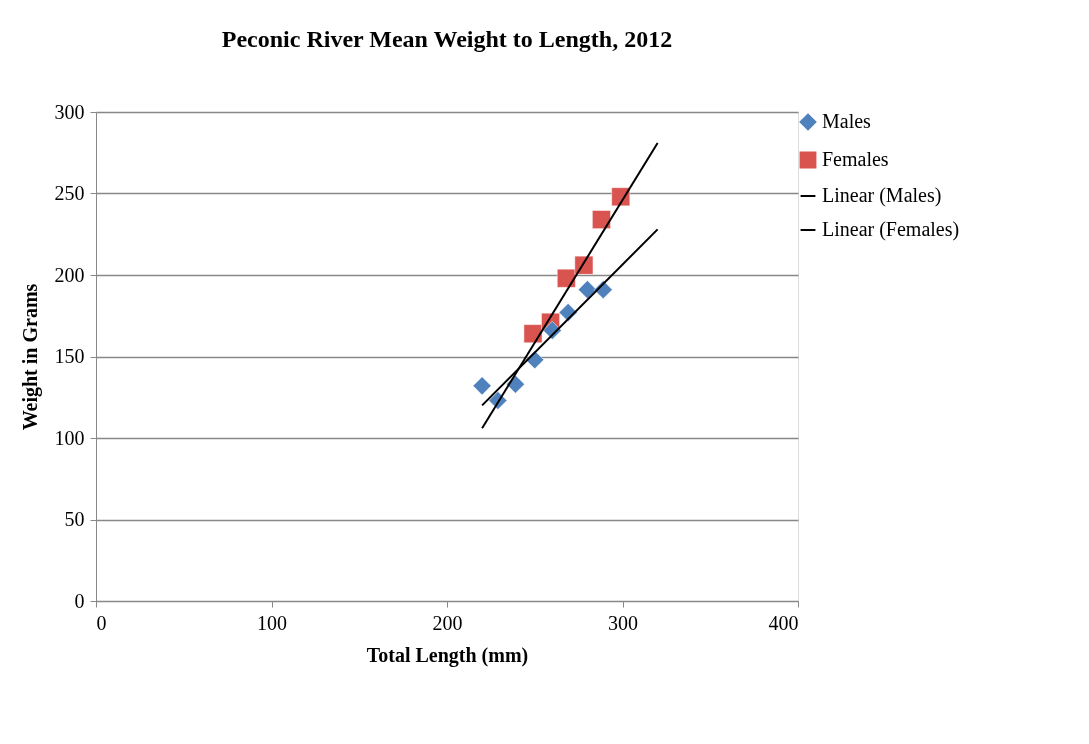  Describe the element at coordinates (69, 193) in the screenshot. I see `y-tick-label: 250` at that location.